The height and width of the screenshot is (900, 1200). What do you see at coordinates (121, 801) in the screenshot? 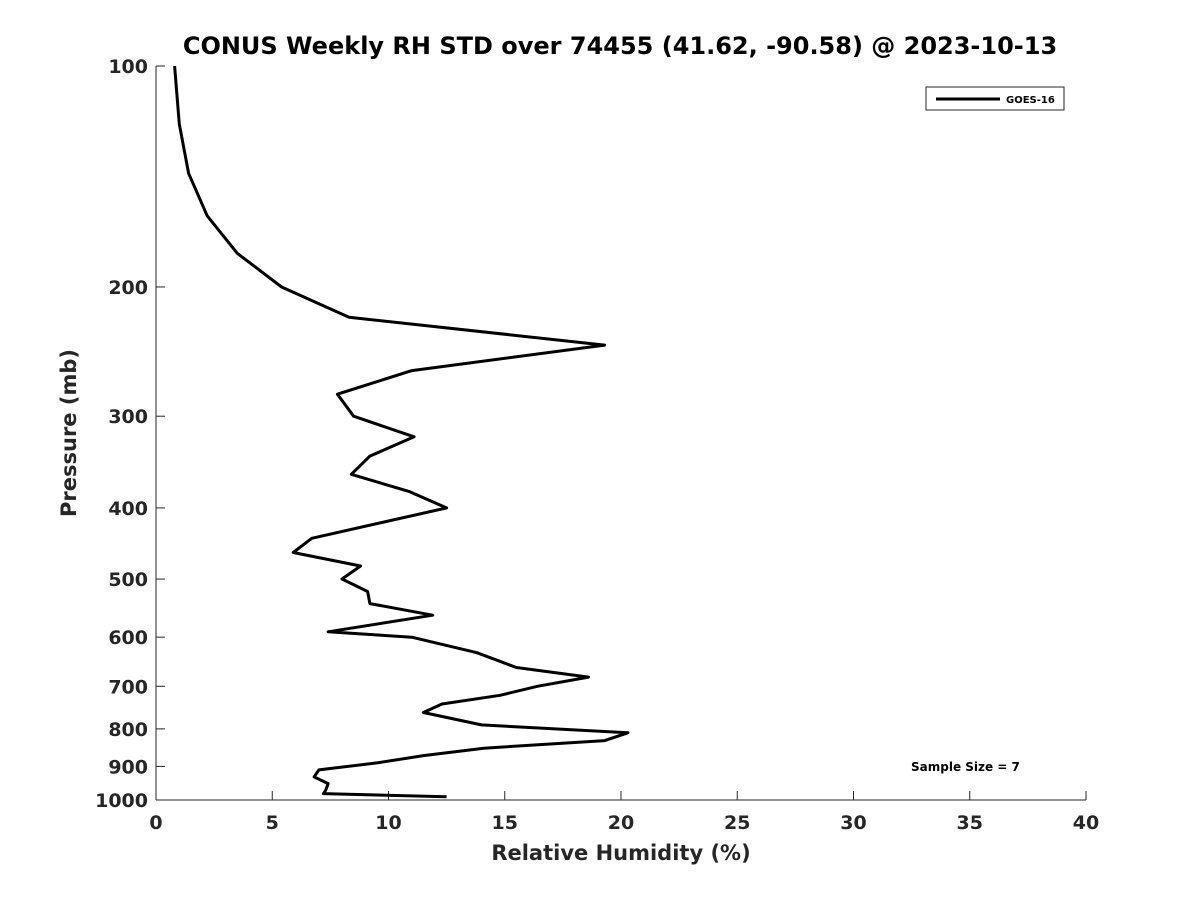
I see `y-tick-label: 1000` at bounding box center [121, 801].